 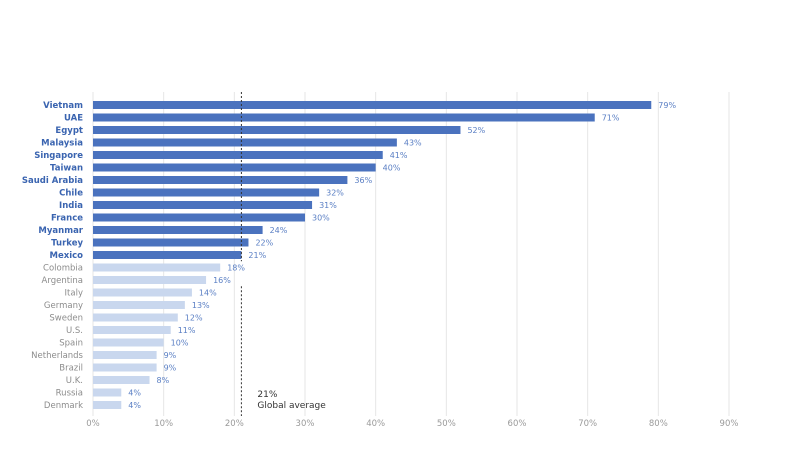 I want to click on value-label: 36%, so click(x=363, y=180).